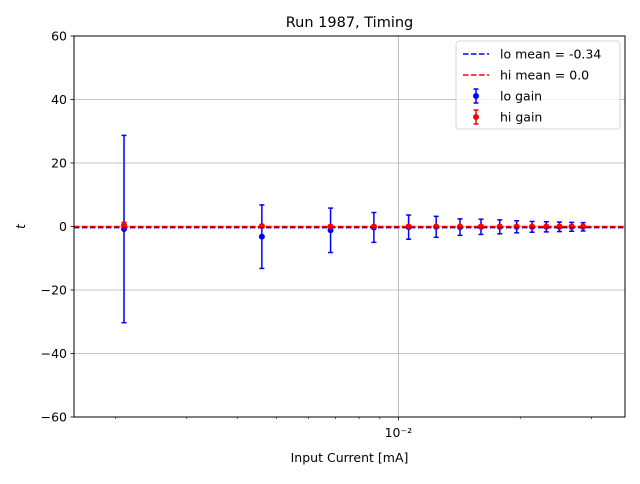  Describe the element at coordinates (54, 353) in the screenshot. I see `y-tick-label: −40` at that location.